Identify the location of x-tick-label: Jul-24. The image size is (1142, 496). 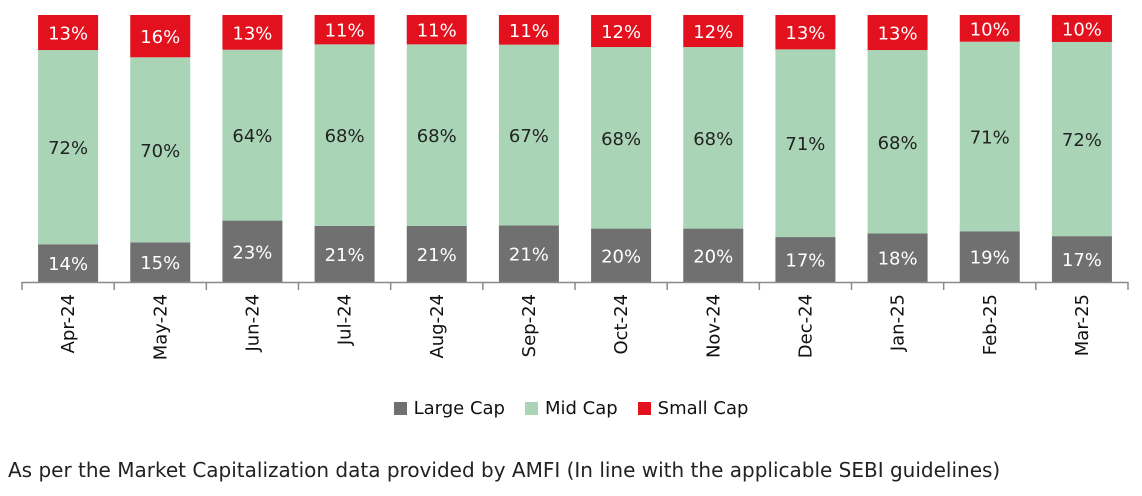
(345, 320).